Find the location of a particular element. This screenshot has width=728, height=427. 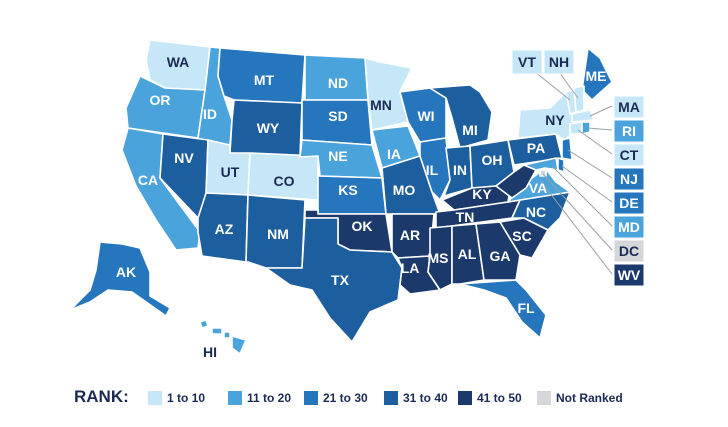

callout-box-wv is located at coordinates (629, 275).